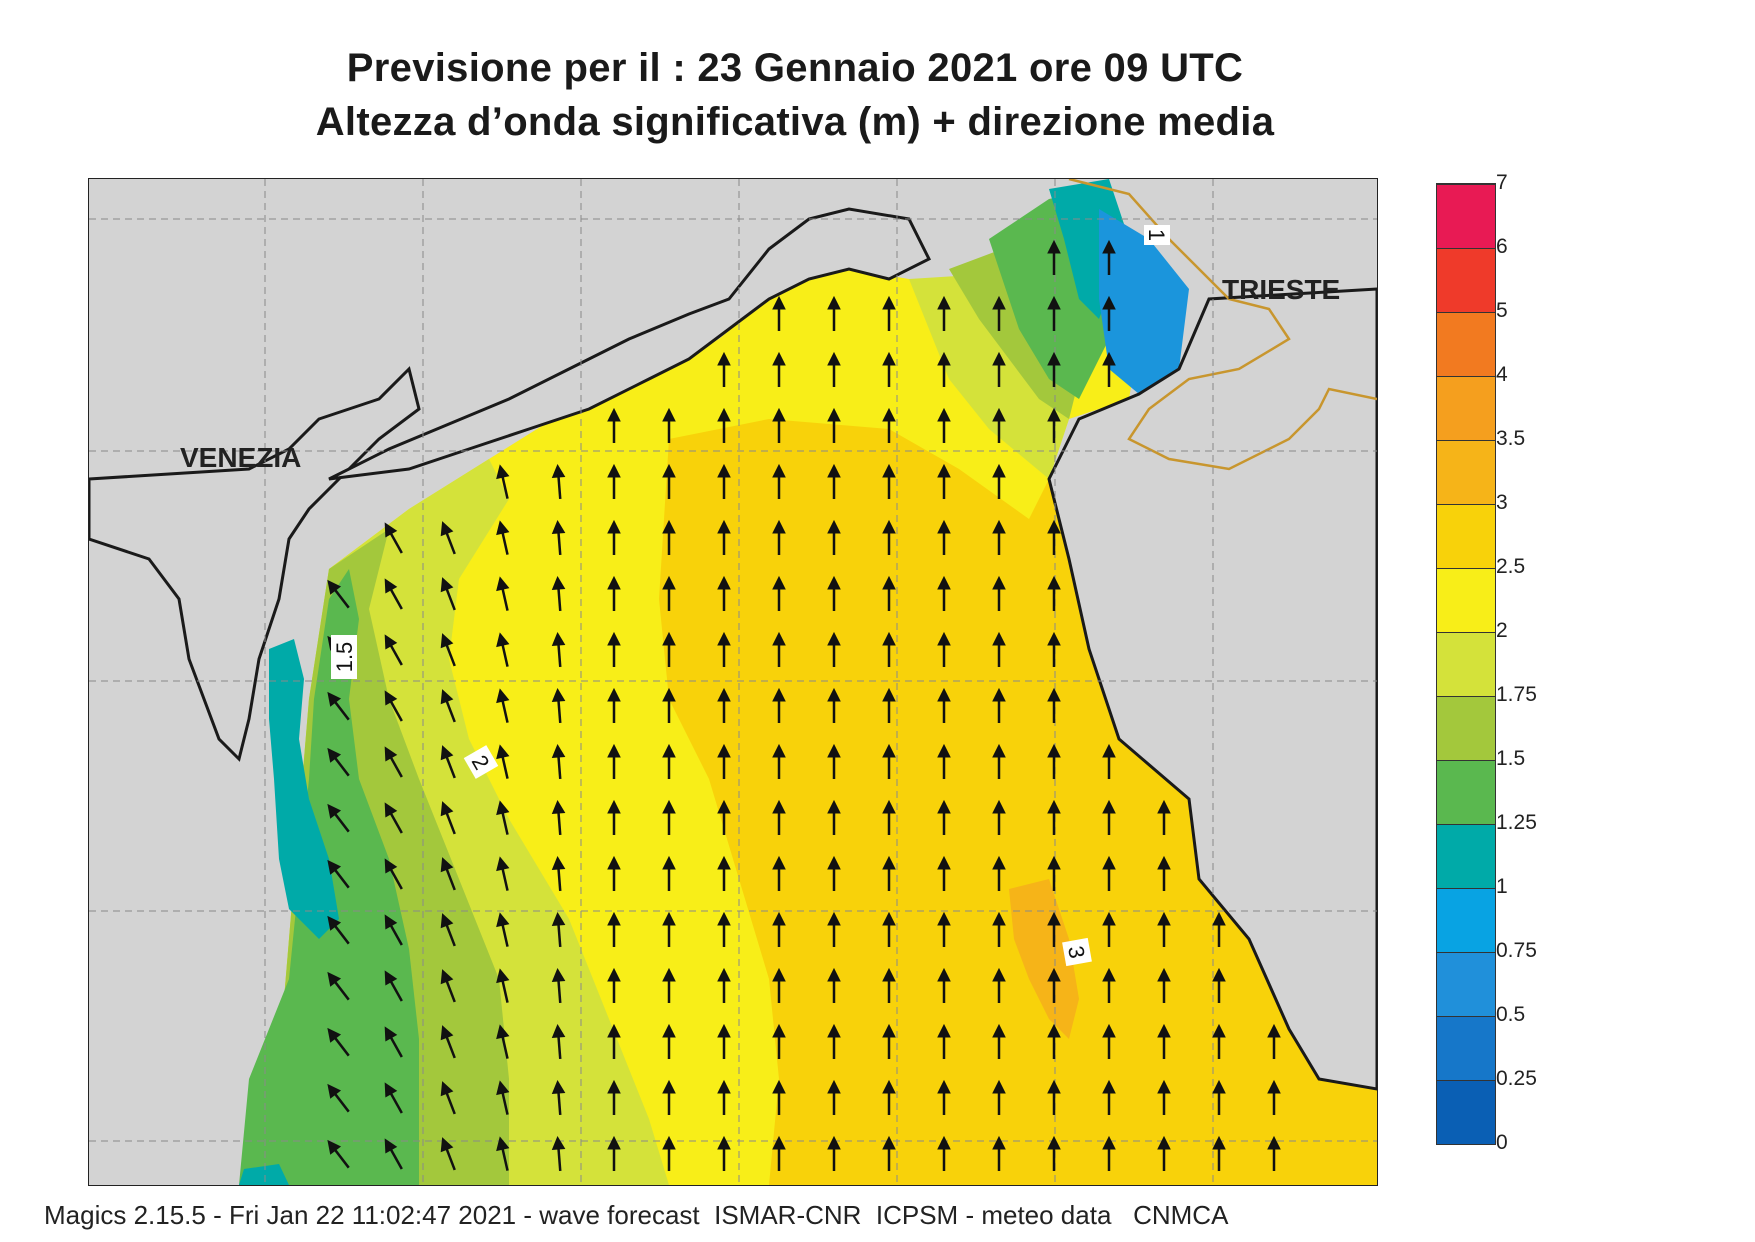 Image resolution: width=1755 pixels, height=1242 pixels. I want to click on legend-tick-label: 5, so click(1502, 310).